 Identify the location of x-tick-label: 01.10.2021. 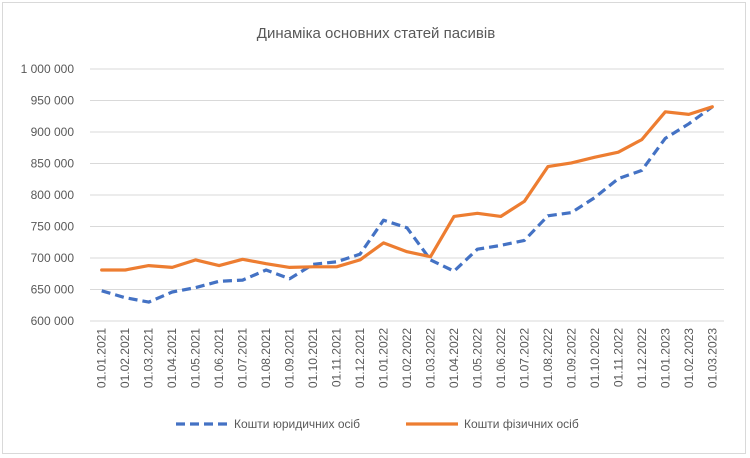
(313, 358).